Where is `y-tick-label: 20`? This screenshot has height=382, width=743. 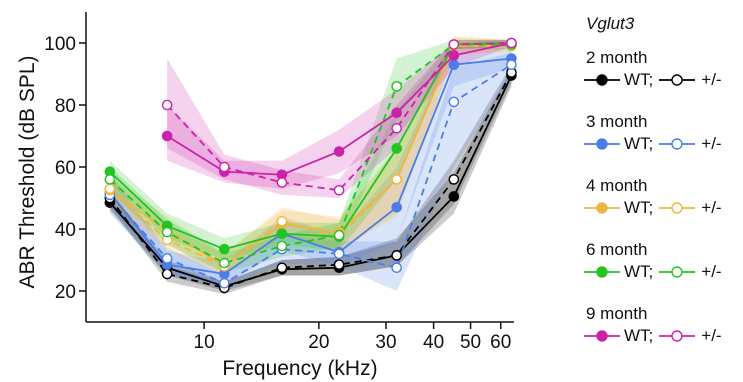 y-tick-label: 20 is located at coordinates (65, 292).